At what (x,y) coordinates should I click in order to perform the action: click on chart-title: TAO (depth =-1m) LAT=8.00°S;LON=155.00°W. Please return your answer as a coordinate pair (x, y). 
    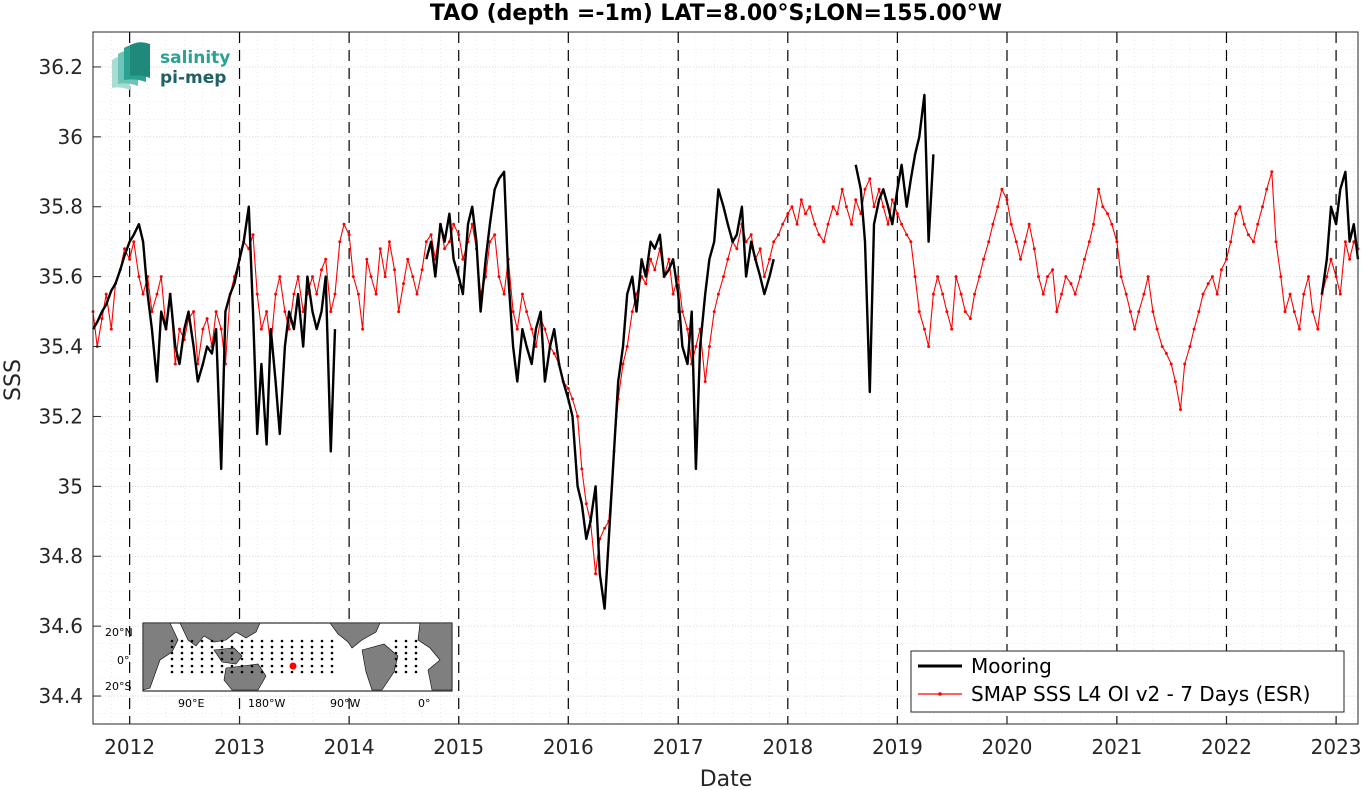
    Looking at the image, I should click on (716, 13).